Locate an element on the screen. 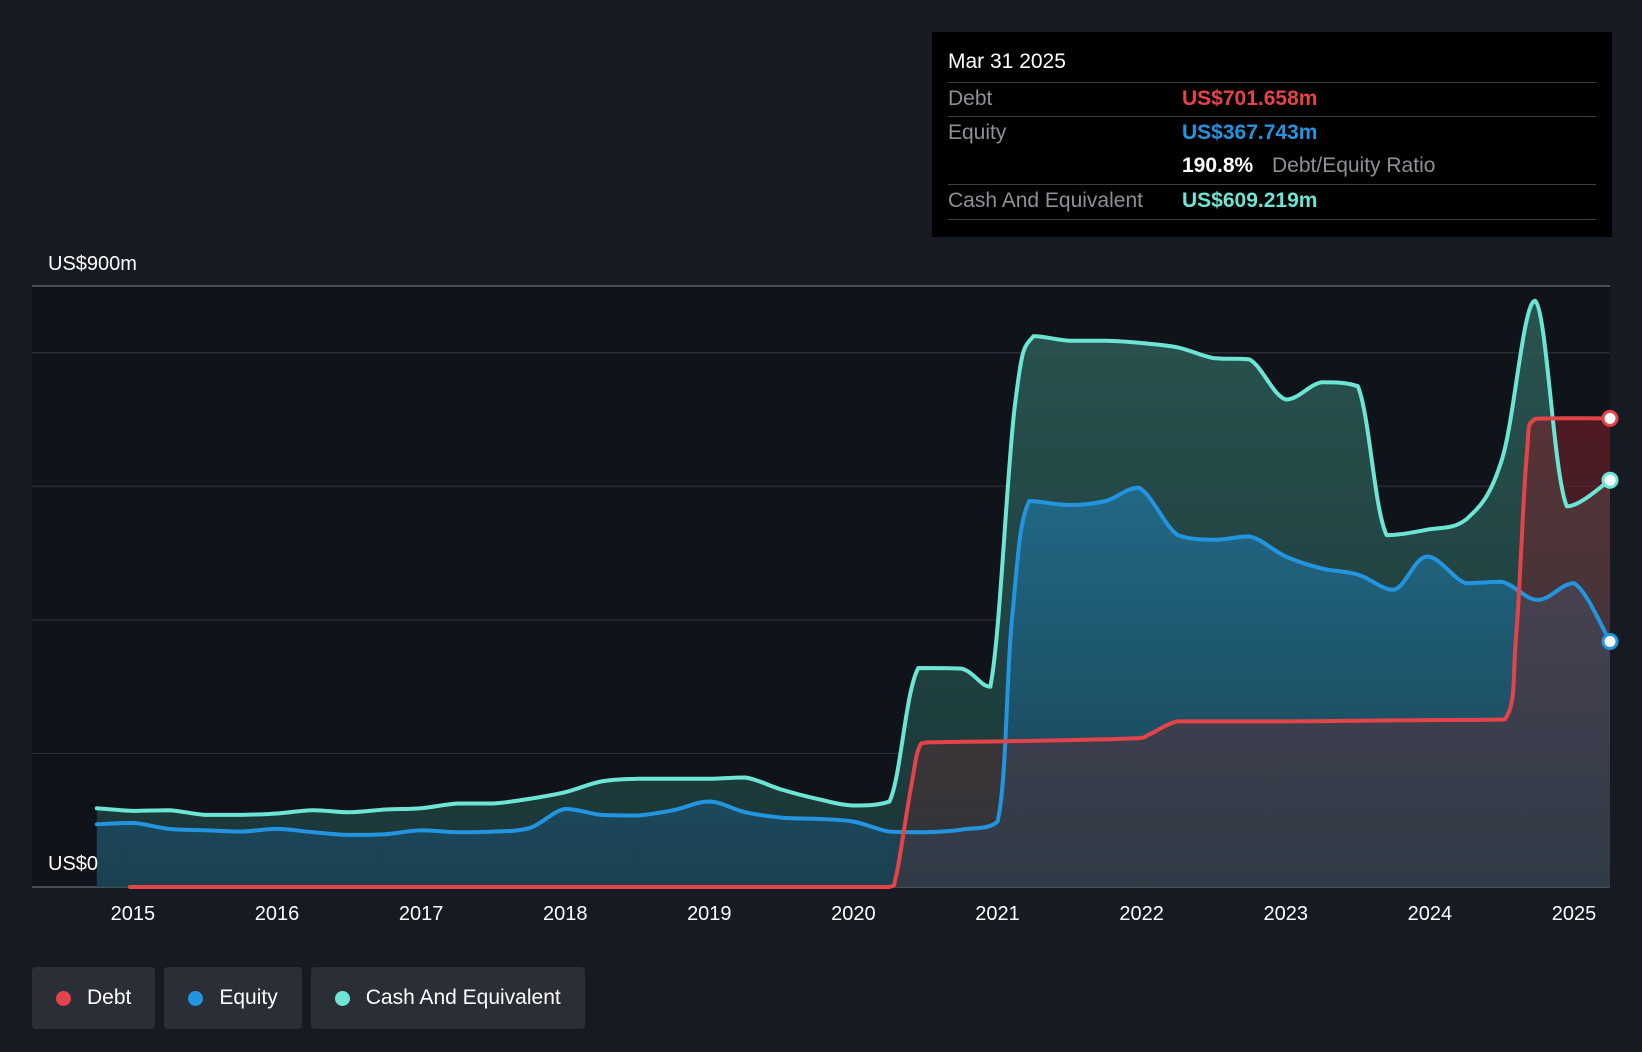 This screenshot has height=1052, width=1642. end-markers is located at coordinates (1610, 529).